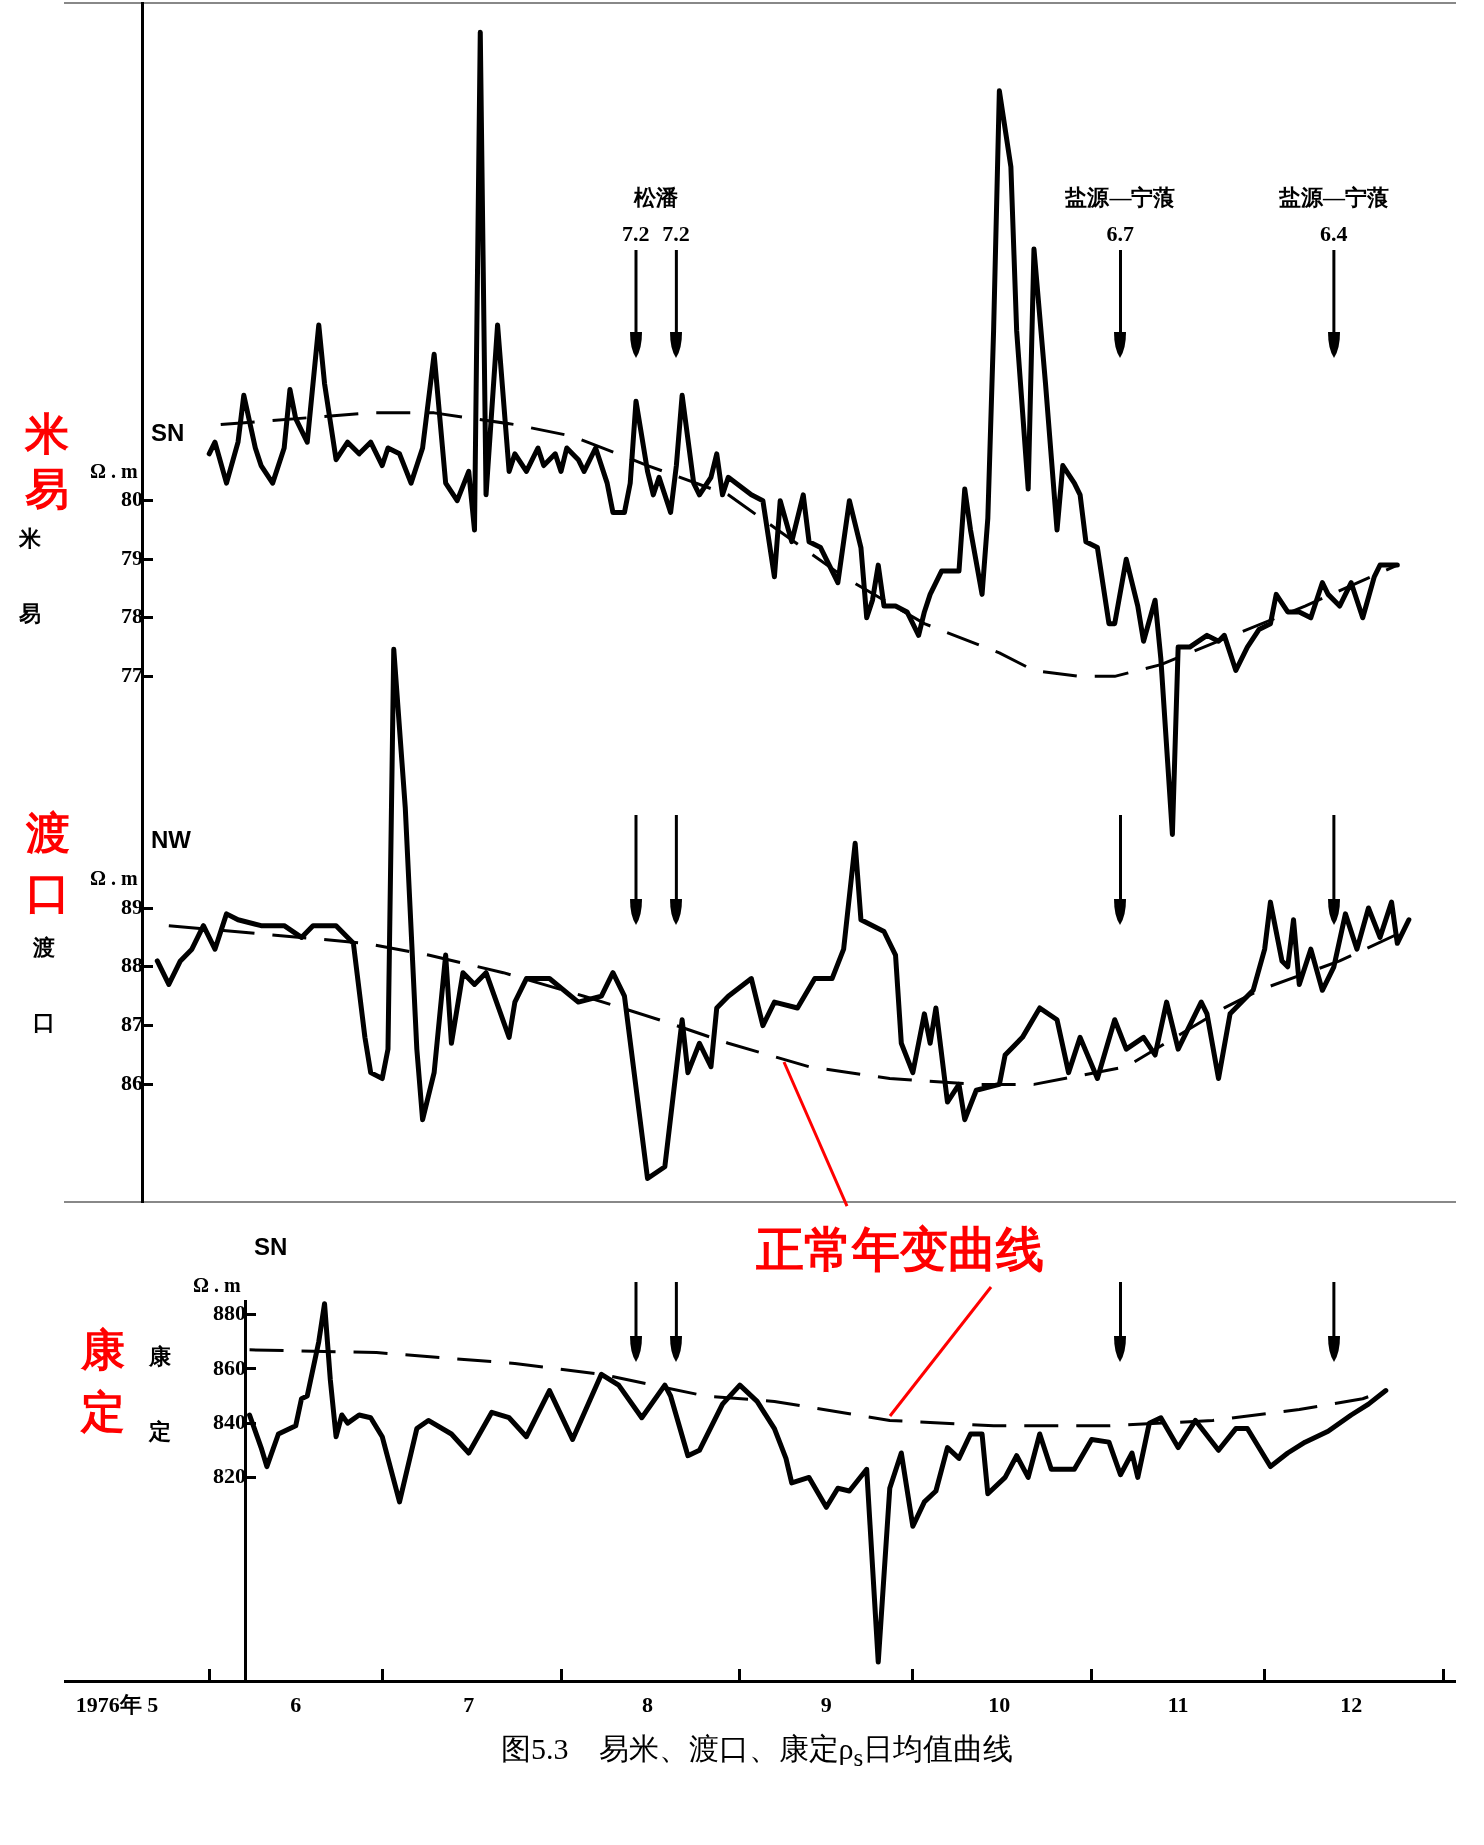 The image size is (1484, 1845). What do you see at coordinates (132, 675) in the screenshot?
I see `y-tick-label: 77` at bounding box center [132, 675].